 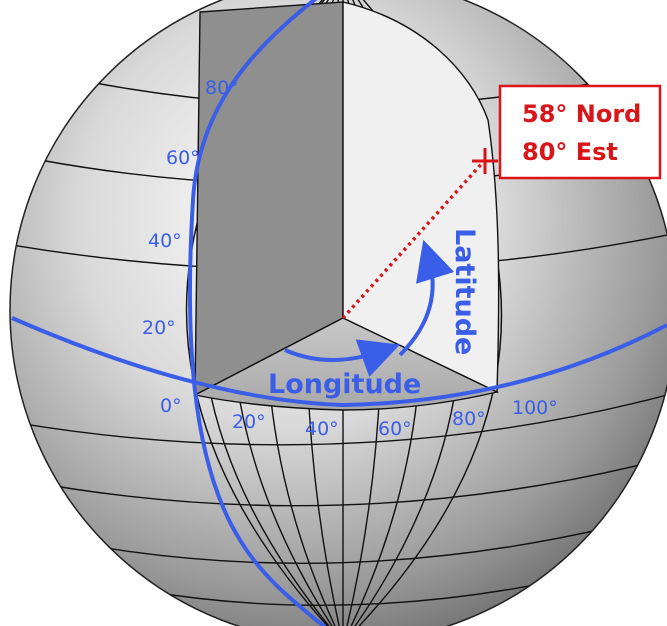 I want to click on callout-latitude: 58° Nord, so click(x=581, y=114).